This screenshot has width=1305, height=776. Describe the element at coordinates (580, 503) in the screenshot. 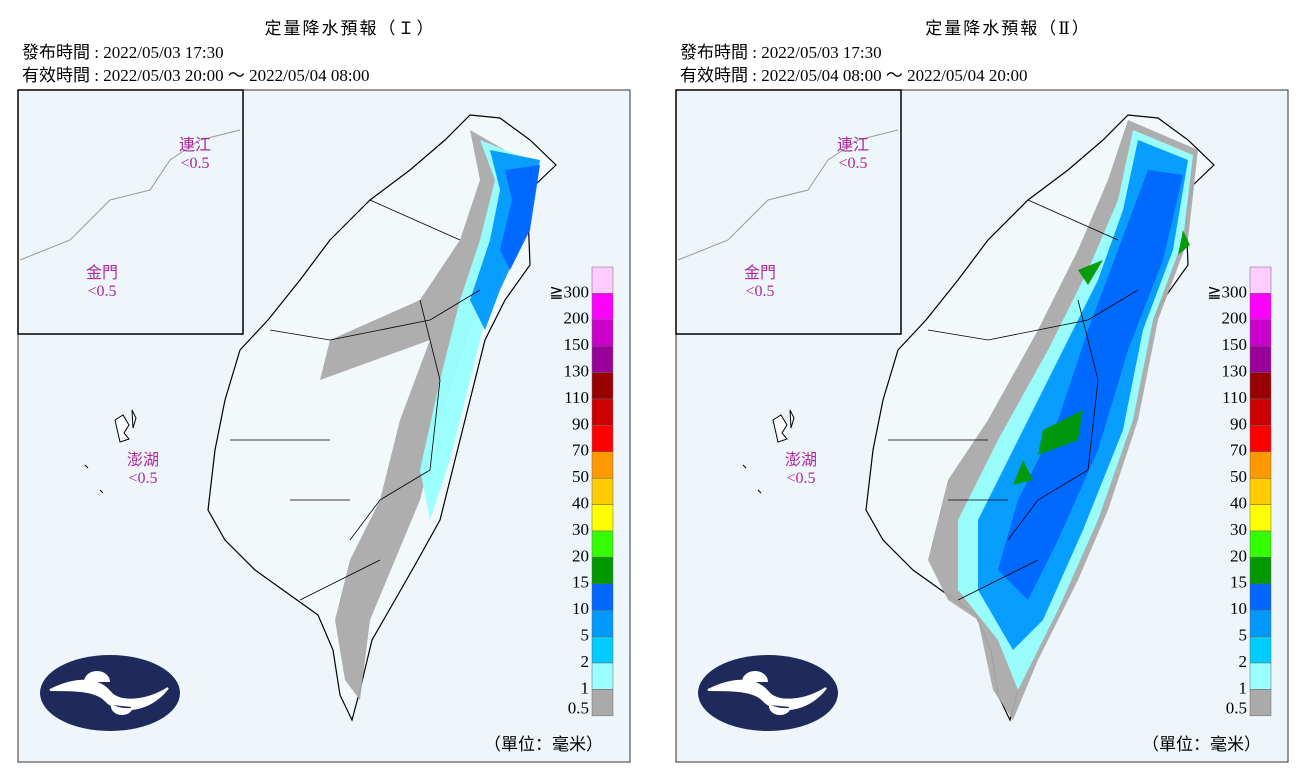

I see `legend-label: 40` at that location.